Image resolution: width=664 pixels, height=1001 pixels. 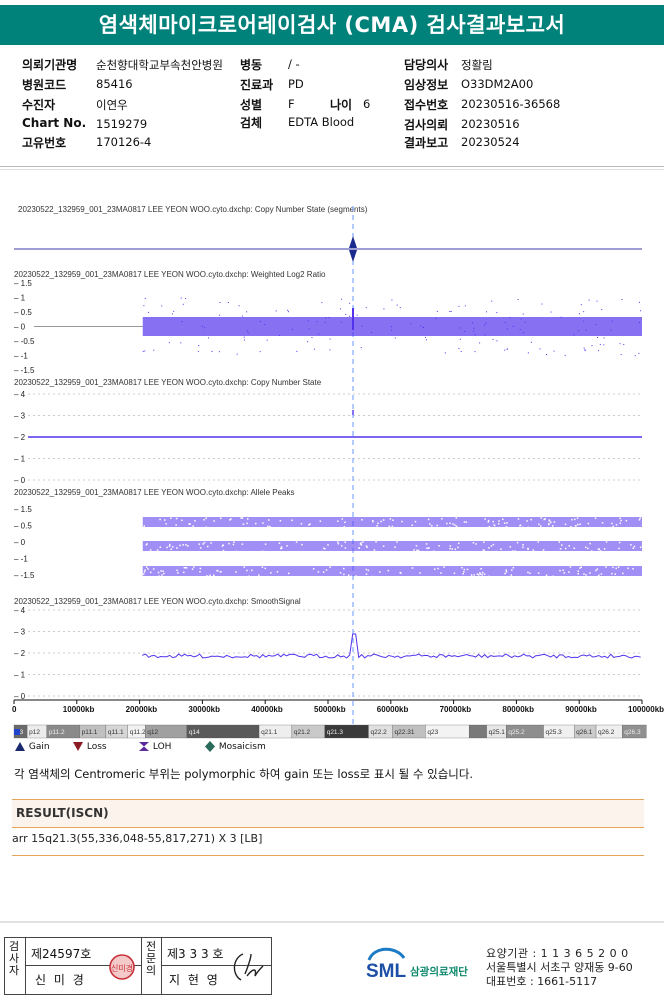 I want to click on x-tick-label: 100000kb, so click(x=646, y=709).